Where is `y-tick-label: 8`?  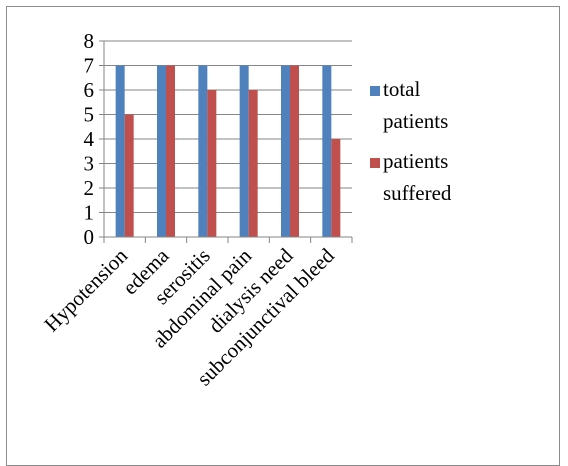 y-tick-label: 8 is located at coordinates (89, 41).